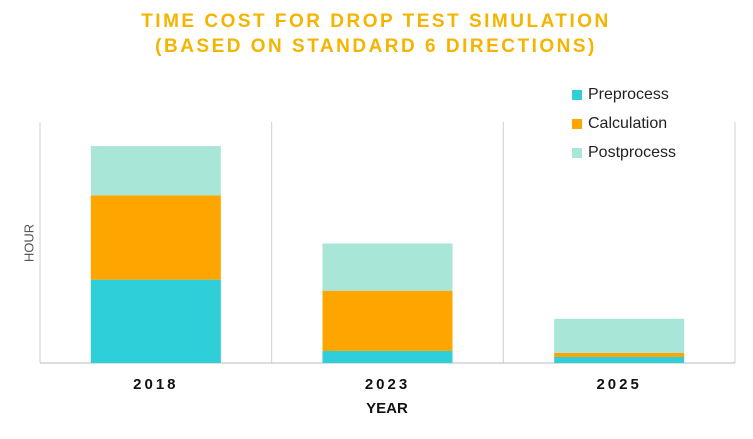 The width and height of the screenshot is (753, 439). I want to click on legend-label: Preprocess, so click(628, 94).